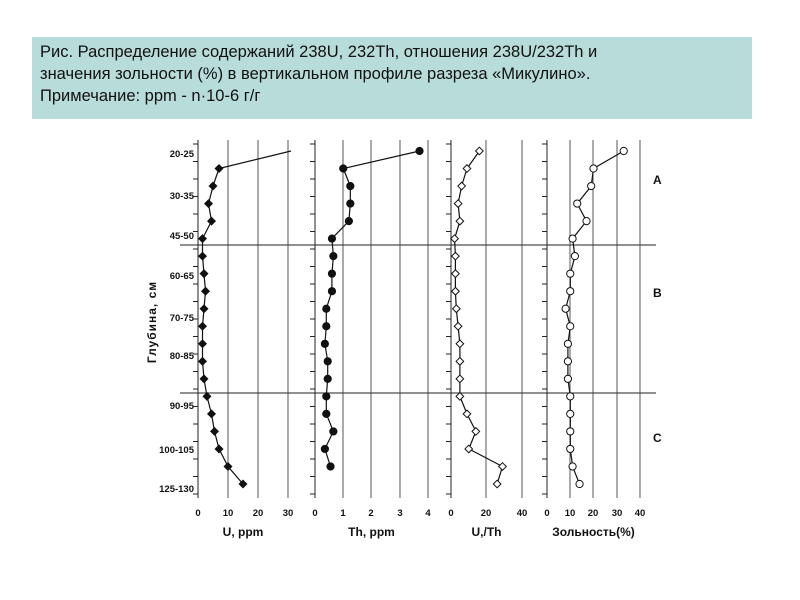  Describe the element at coordinates (182, 276) in the screenshot. I see `depth-label: 60-65` at that location.